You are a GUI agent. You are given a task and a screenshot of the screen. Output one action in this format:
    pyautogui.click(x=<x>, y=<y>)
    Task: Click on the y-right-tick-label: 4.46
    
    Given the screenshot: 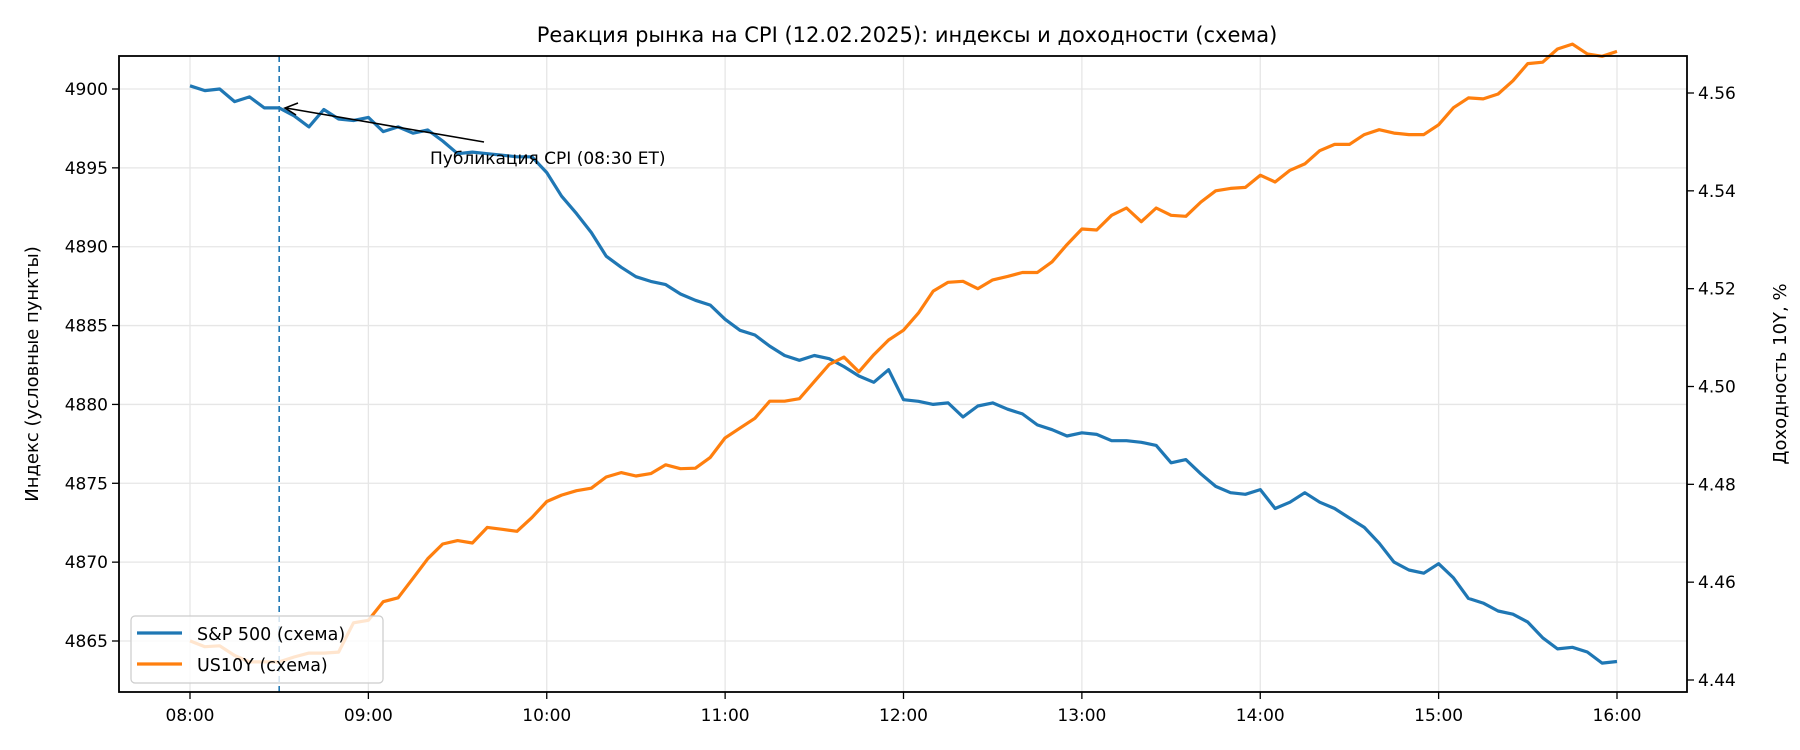 What is the action you would take?
    pyautogui.click(x=1717, y=583)
    